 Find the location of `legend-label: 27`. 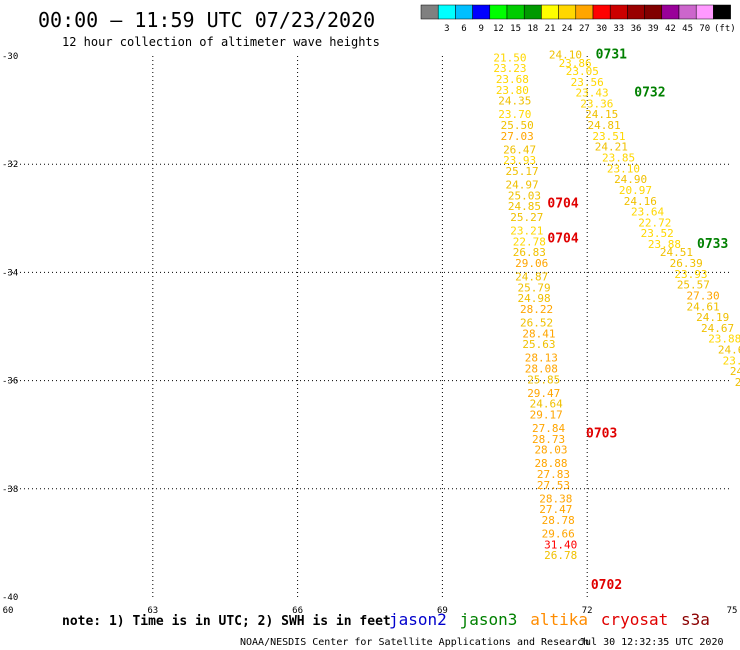

legend-label: 27 is located at coordinates (584, 29).